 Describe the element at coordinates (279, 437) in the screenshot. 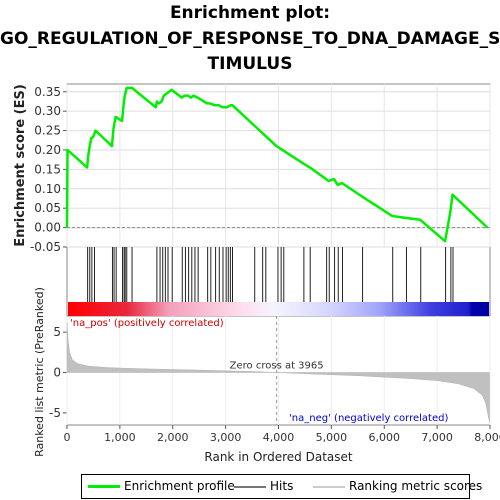

I see `x-tick-label: 4,000` at that location.